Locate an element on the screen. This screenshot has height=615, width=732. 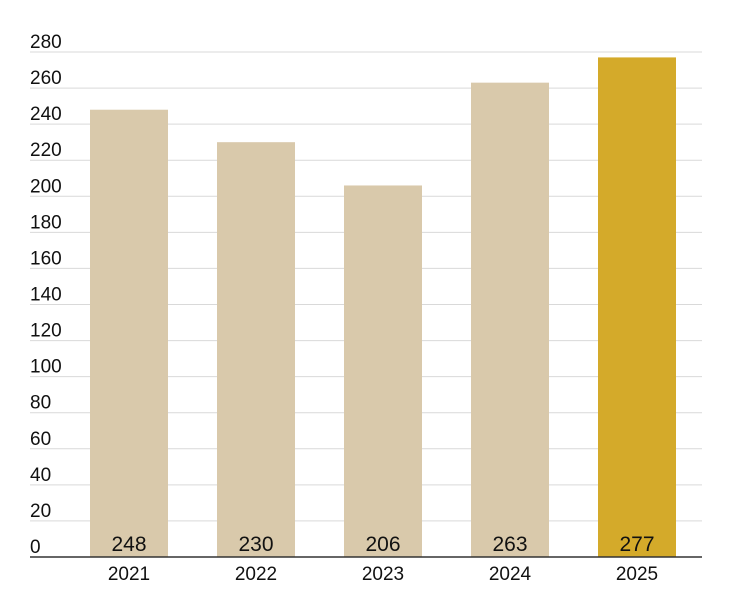
y-tick-label-280: 280 is located at coordinates (46, 42).